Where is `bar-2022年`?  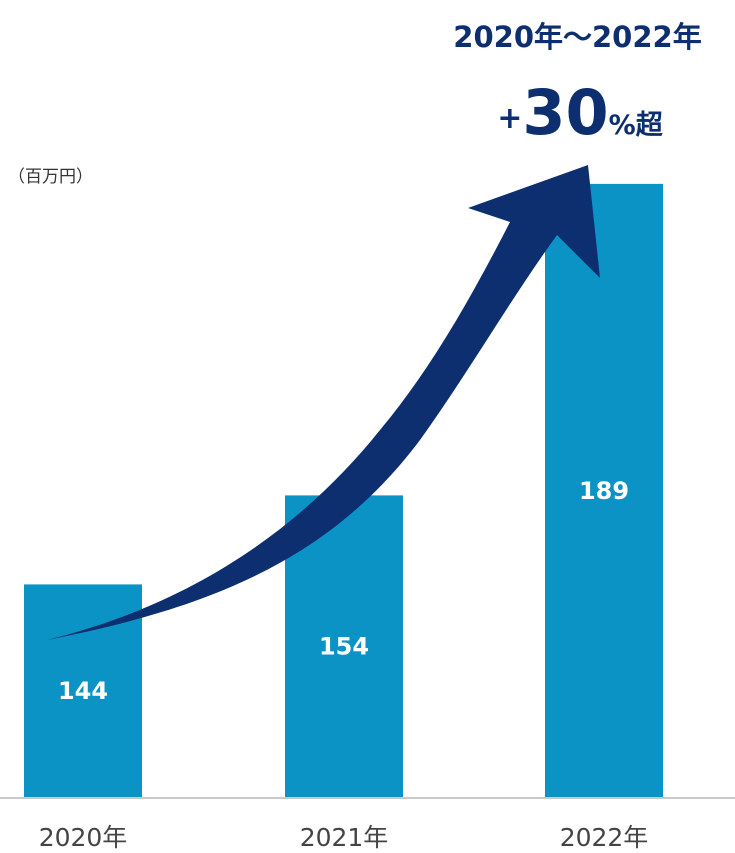
bar-2022年 is located at coordinates (604, 490).